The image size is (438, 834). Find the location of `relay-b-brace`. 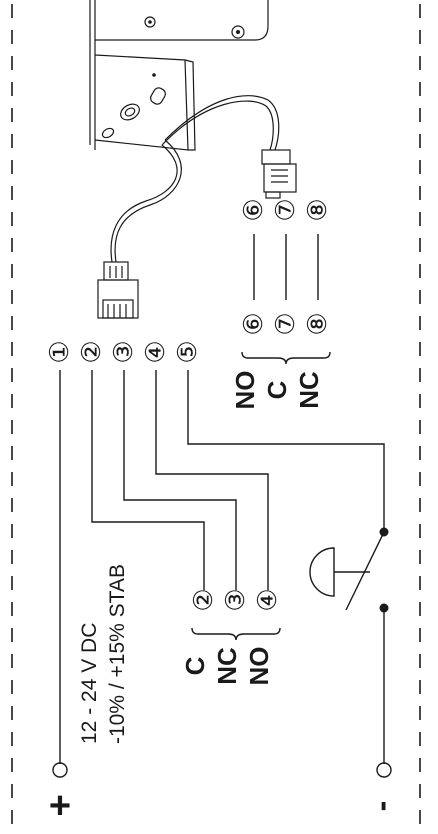

relay-b-brace is located at coordinates (286, 358).